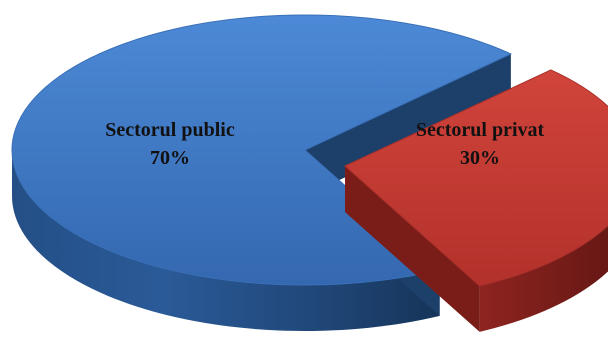  I want to click on pie-slice-side, so click(543, 278).